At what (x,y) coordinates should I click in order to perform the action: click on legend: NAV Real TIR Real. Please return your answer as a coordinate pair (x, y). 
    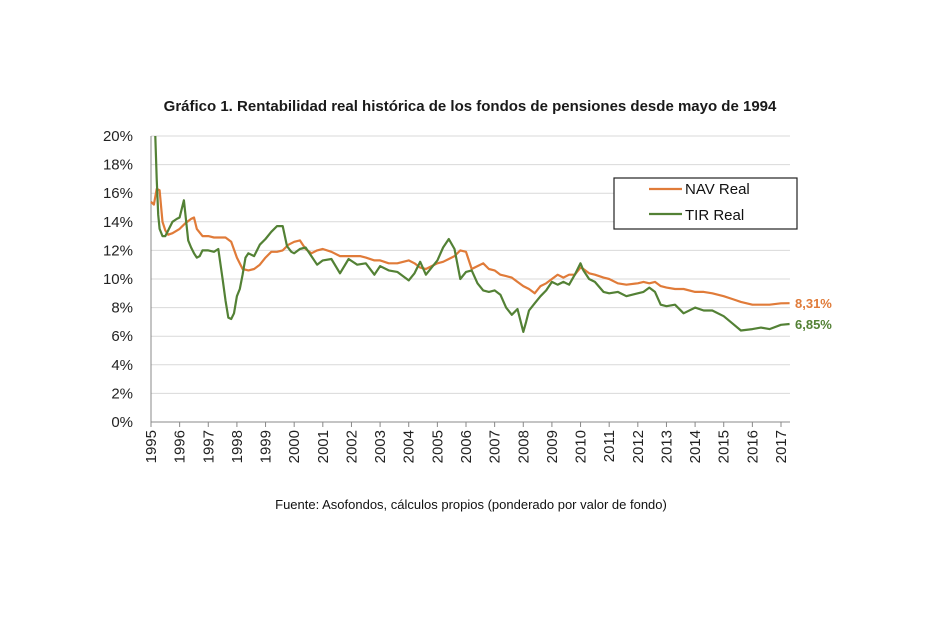
    Looking at the image, I should click on (705, 203).